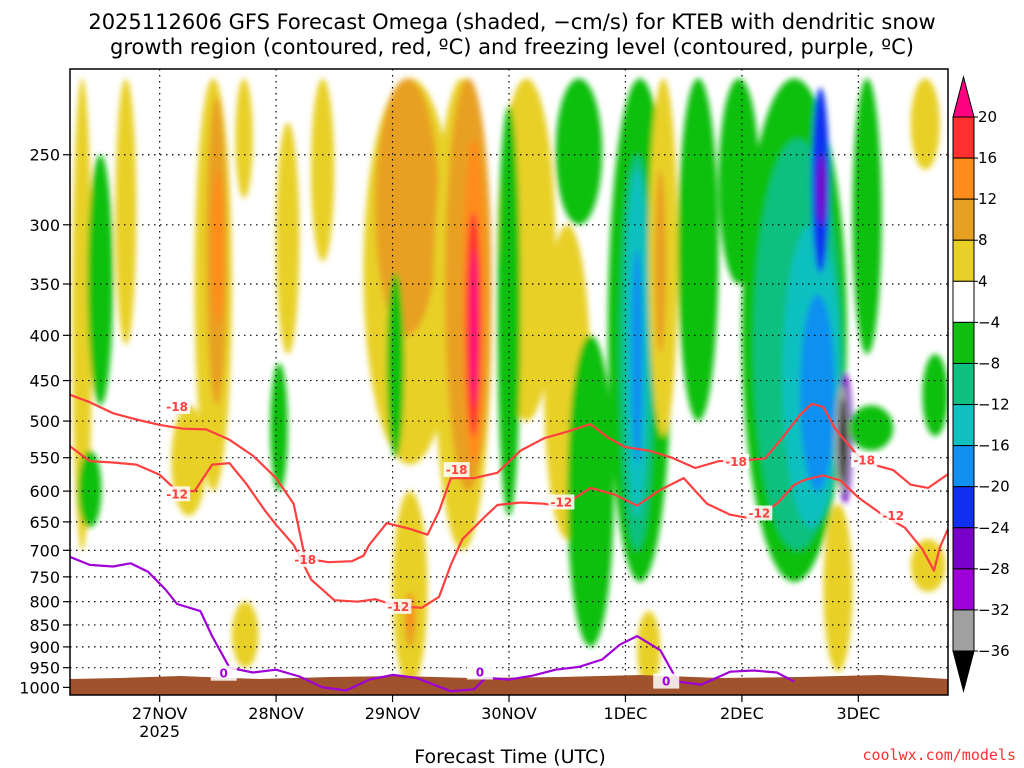 This screenshot has width=1024, height=768. I want to click on colorbar-label-9: −20, so click(994, 487).